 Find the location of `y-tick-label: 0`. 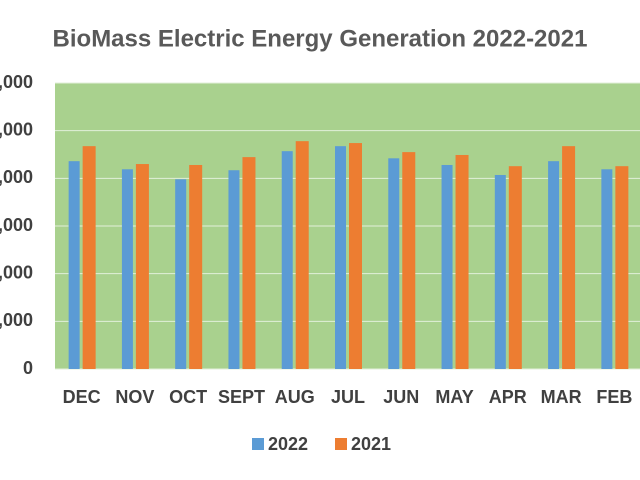

y-tick-label: 0 is located at coordinates (28, 368).